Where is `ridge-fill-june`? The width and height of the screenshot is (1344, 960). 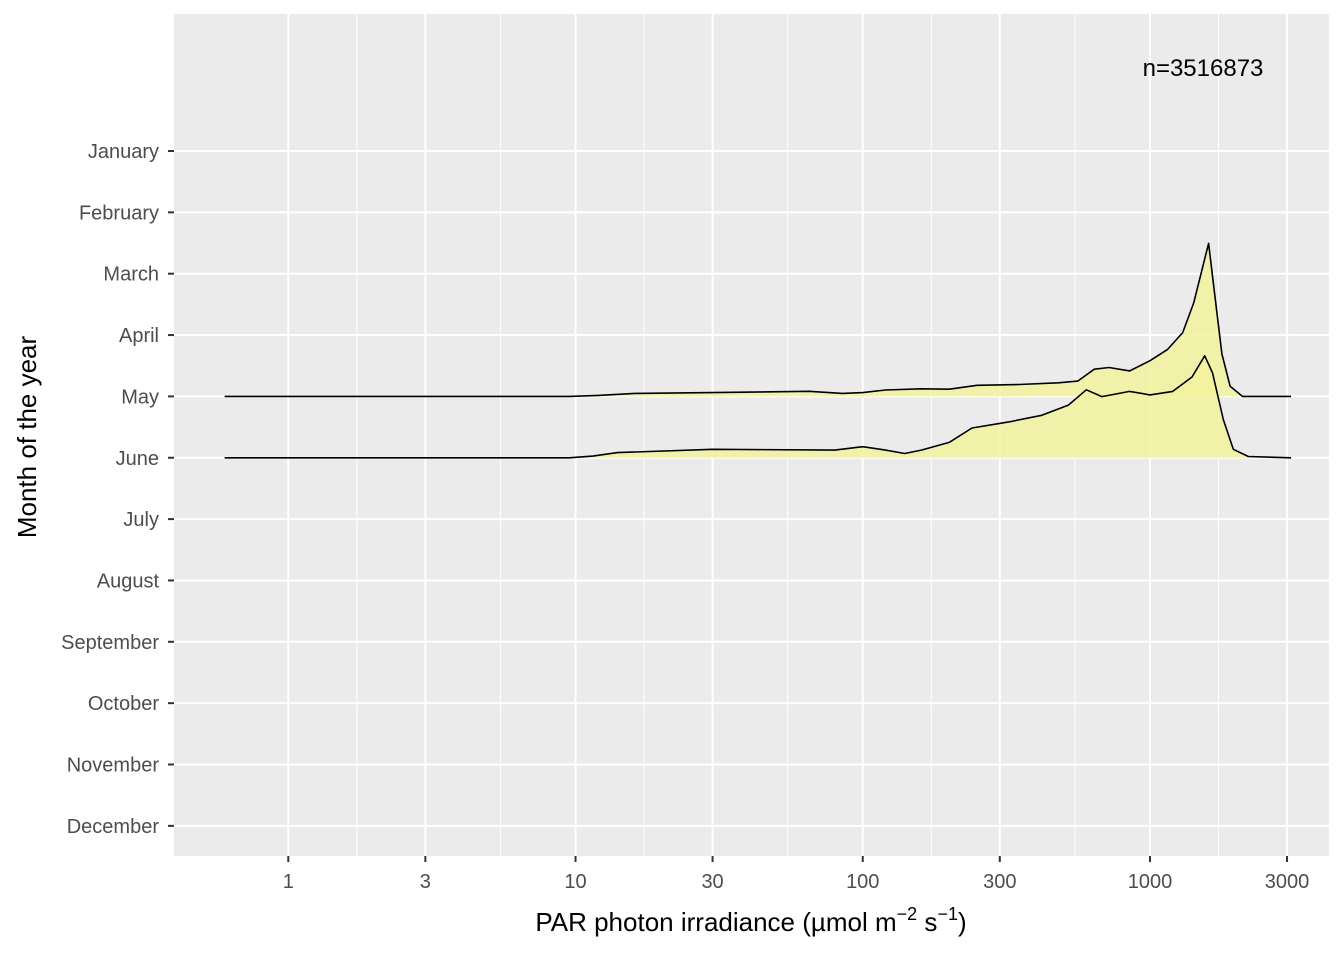 ridge-fill-june is located at coordinates (758, 406).